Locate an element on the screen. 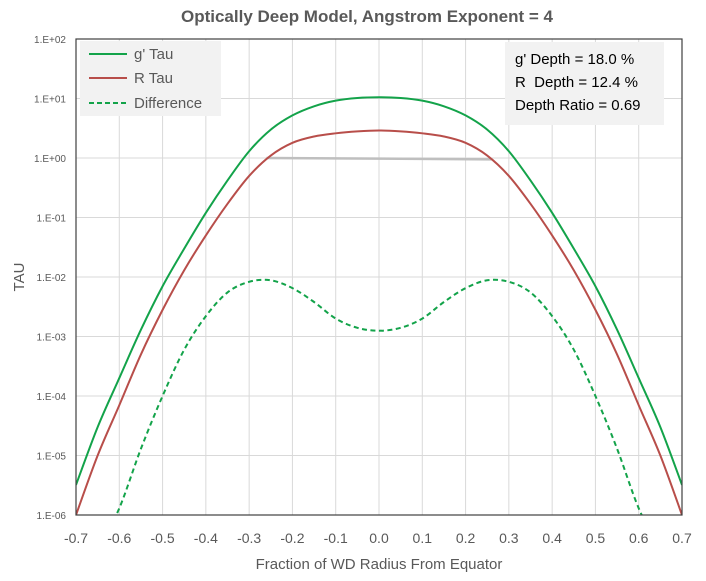 The width and height of the screenshot is (706, 581). y-tick-label: 1.E-02 is located at coordinates (52, 278).